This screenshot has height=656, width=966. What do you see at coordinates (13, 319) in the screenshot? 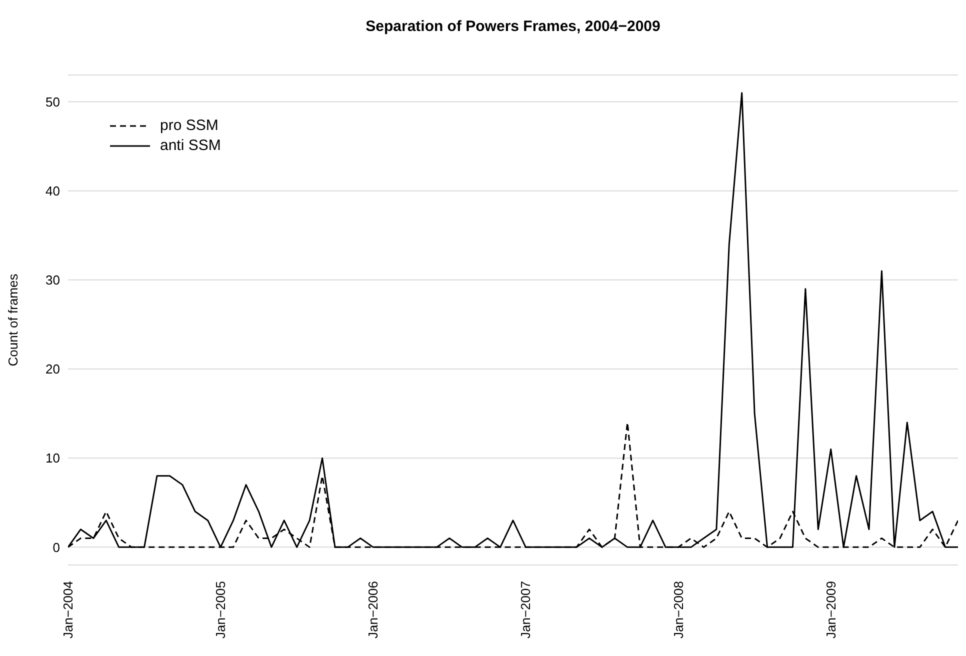
I see `y-axis-title: Count of frames` at bounding box center [13, 319].